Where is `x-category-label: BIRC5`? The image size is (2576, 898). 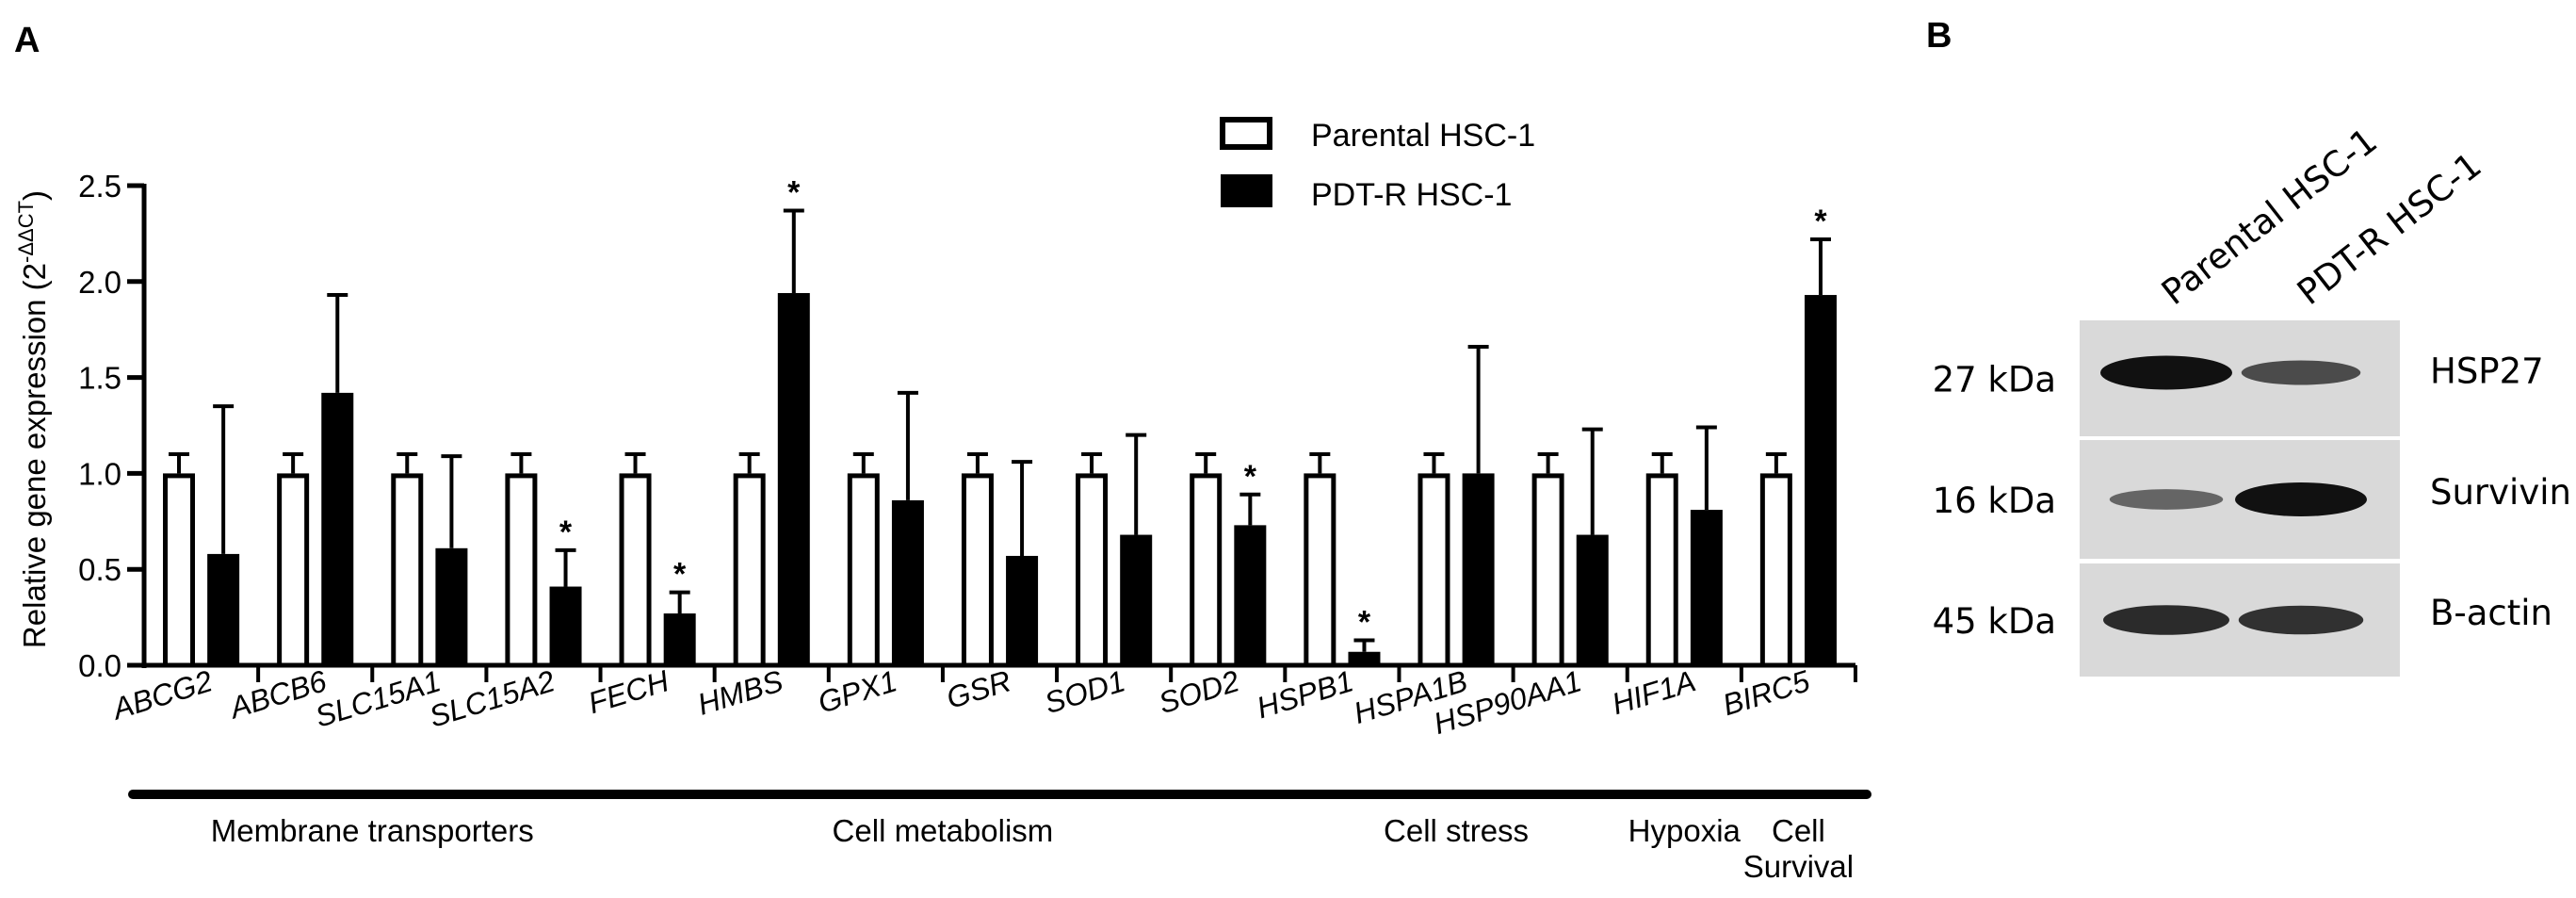 x-category-label: BIRC5 is located at coordinates (1766, 692).